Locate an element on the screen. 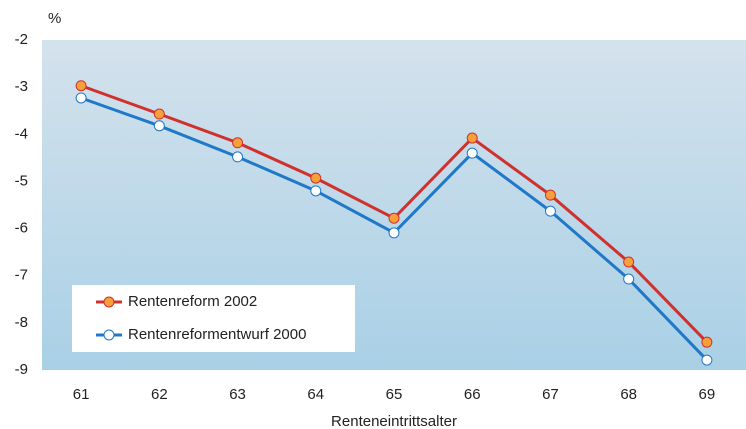 The image size is (746, 429). y-tick-label: -9 is located at coordinates (21, 369).